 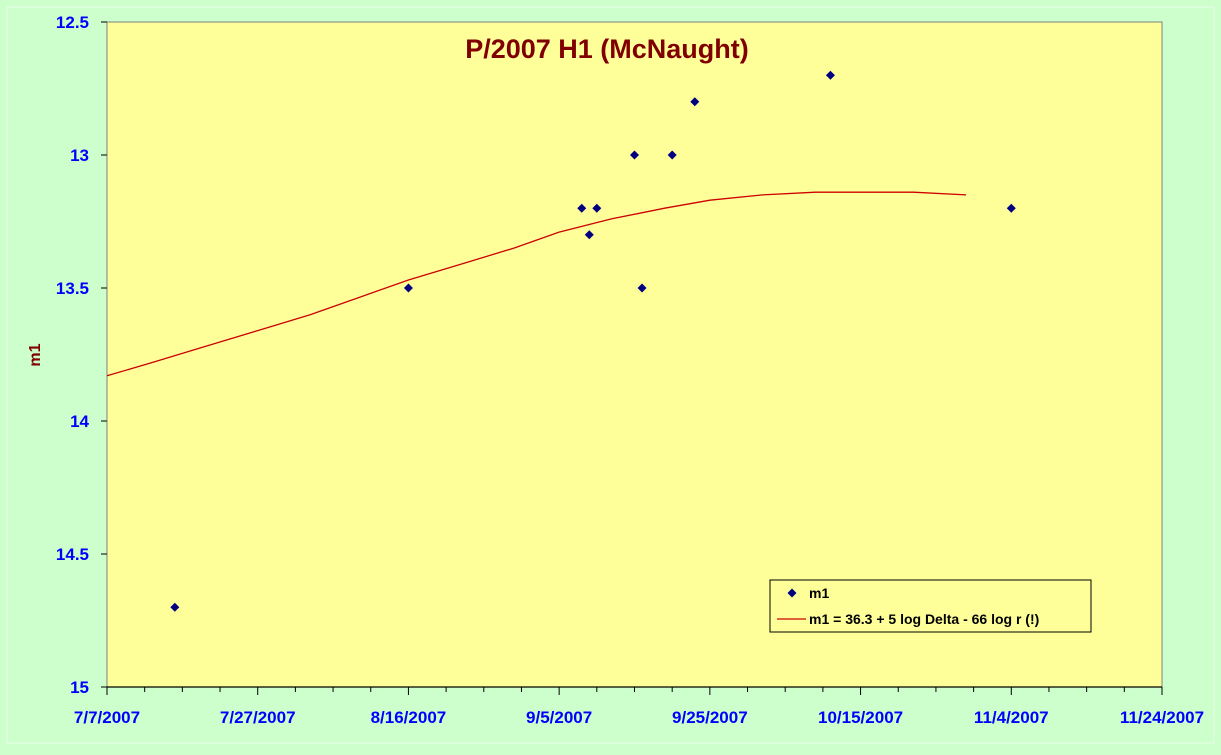 I want to click on legend-label-m1: m1, so click(x=819, y=593).